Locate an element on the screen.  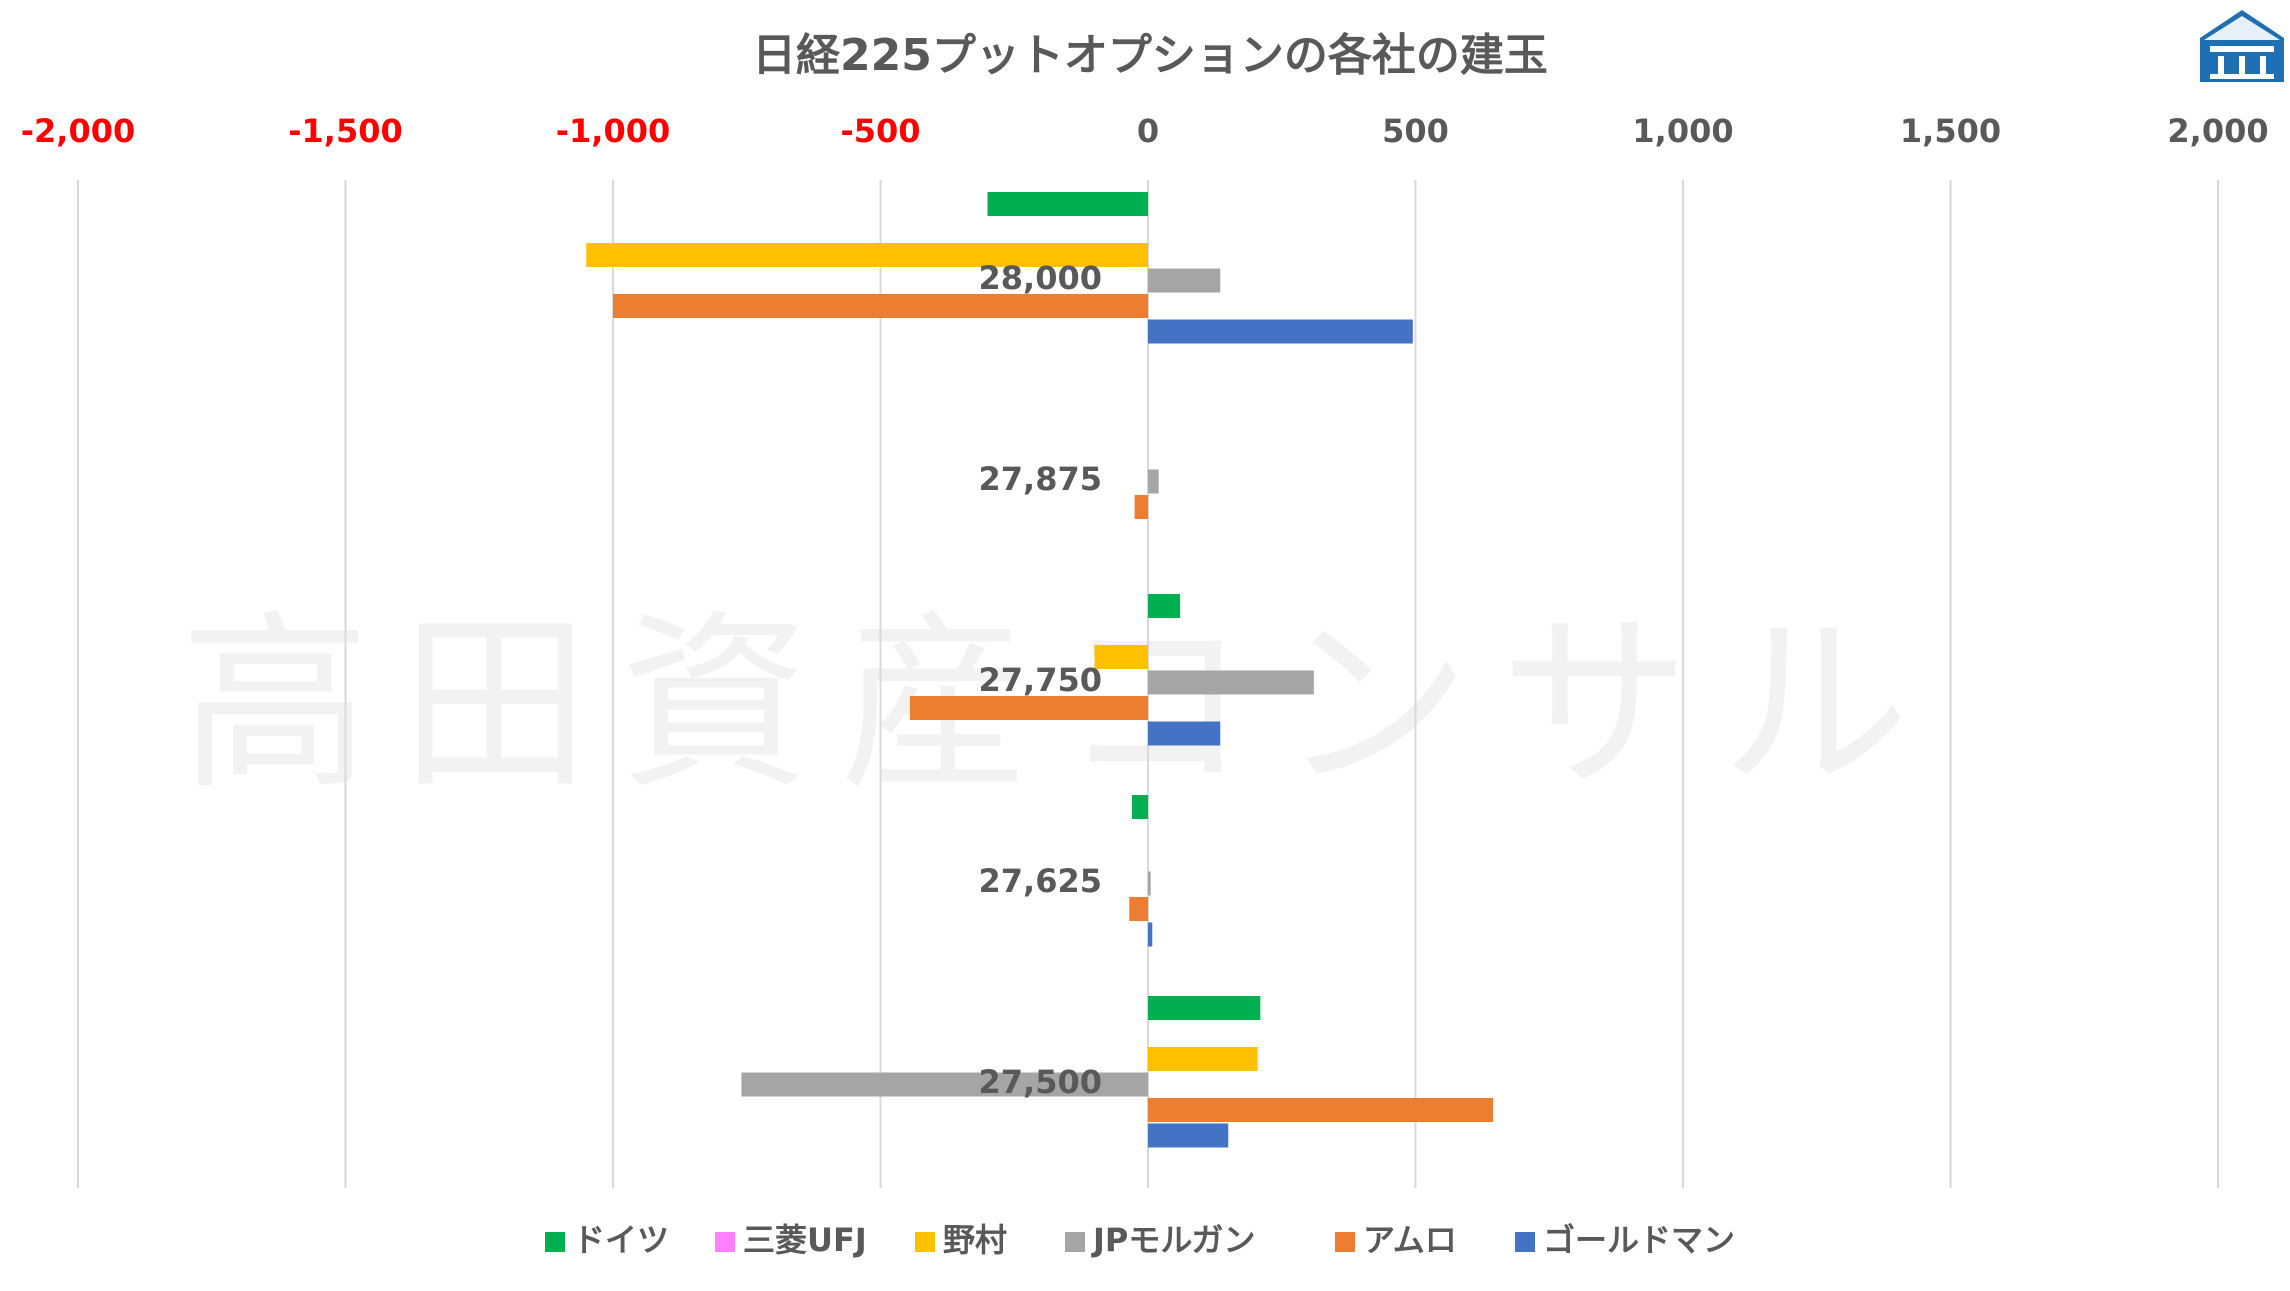
x-tick-label: 500 is located at coordinates (1415, 131).